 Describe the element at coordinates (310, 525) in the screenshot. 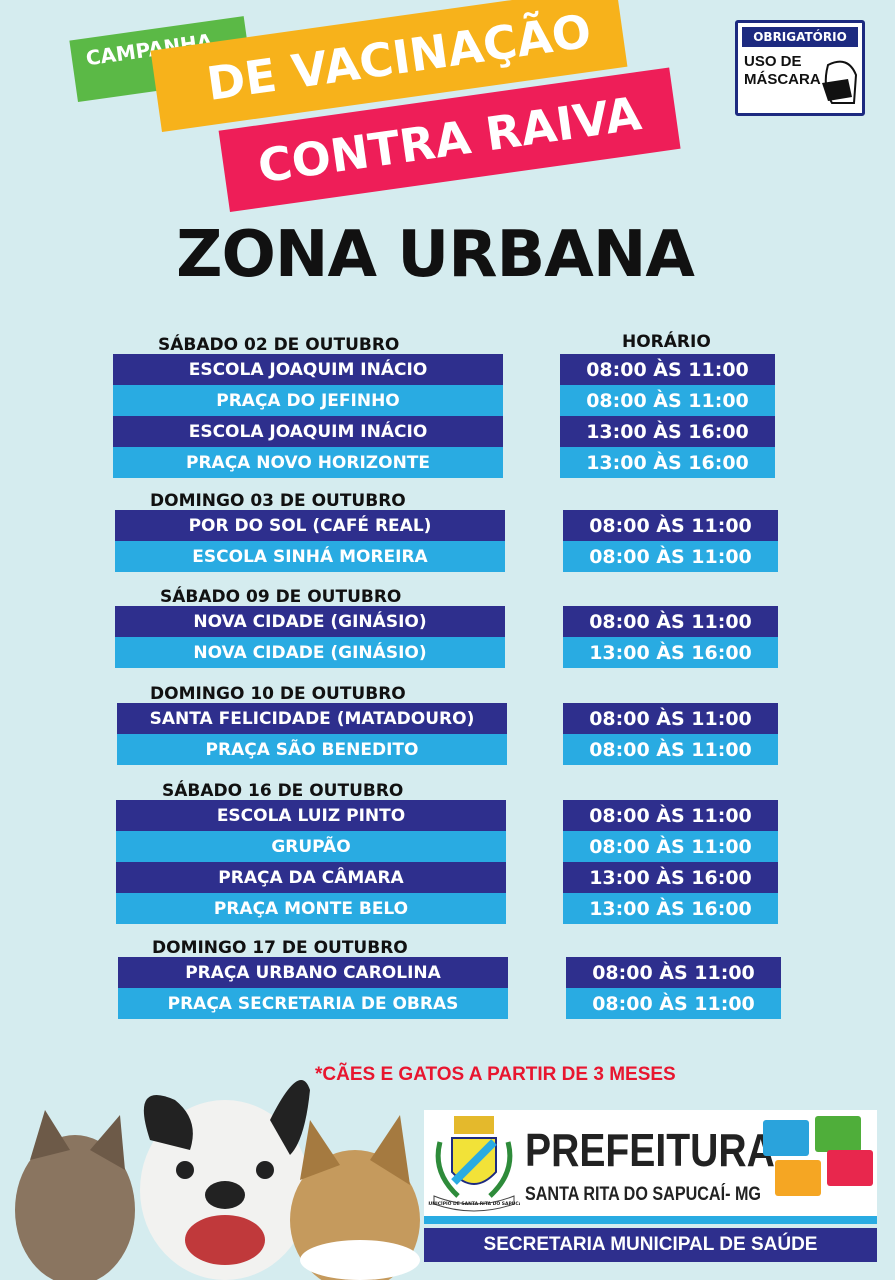

I see `location-cell: POR DO SOL (CAFÉ REAL)` at that location.